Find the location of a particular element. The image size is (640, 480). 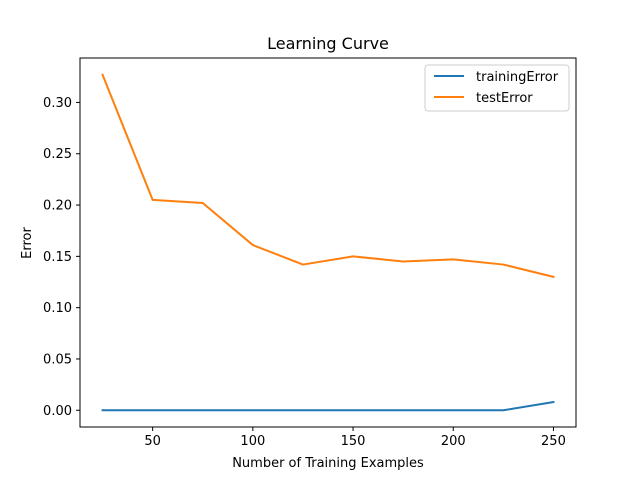

y-axis: 0.00 0.05 0.10 0.15 0.20 0.25 0.30 is located at coordinates (61, 257).